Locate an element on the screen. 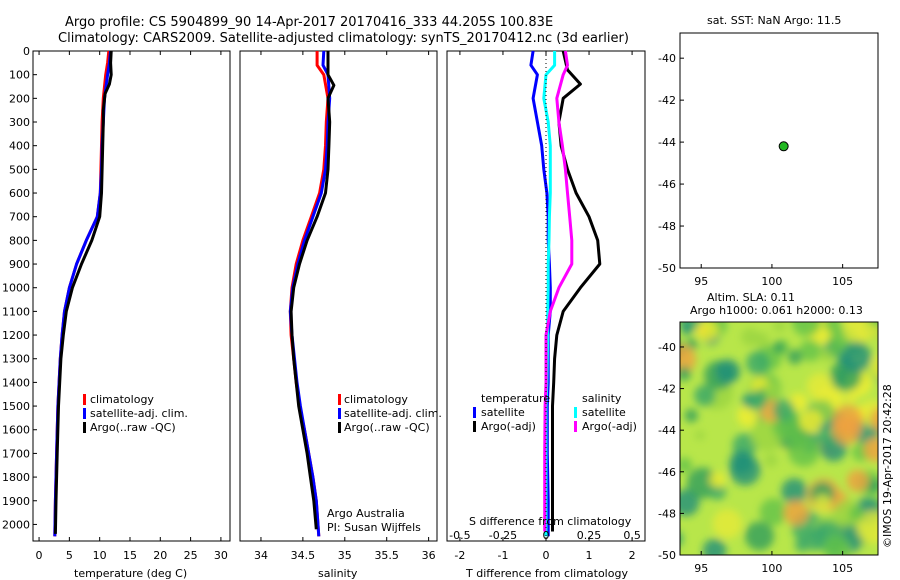  map-markers is located at coordinates (783, 146).